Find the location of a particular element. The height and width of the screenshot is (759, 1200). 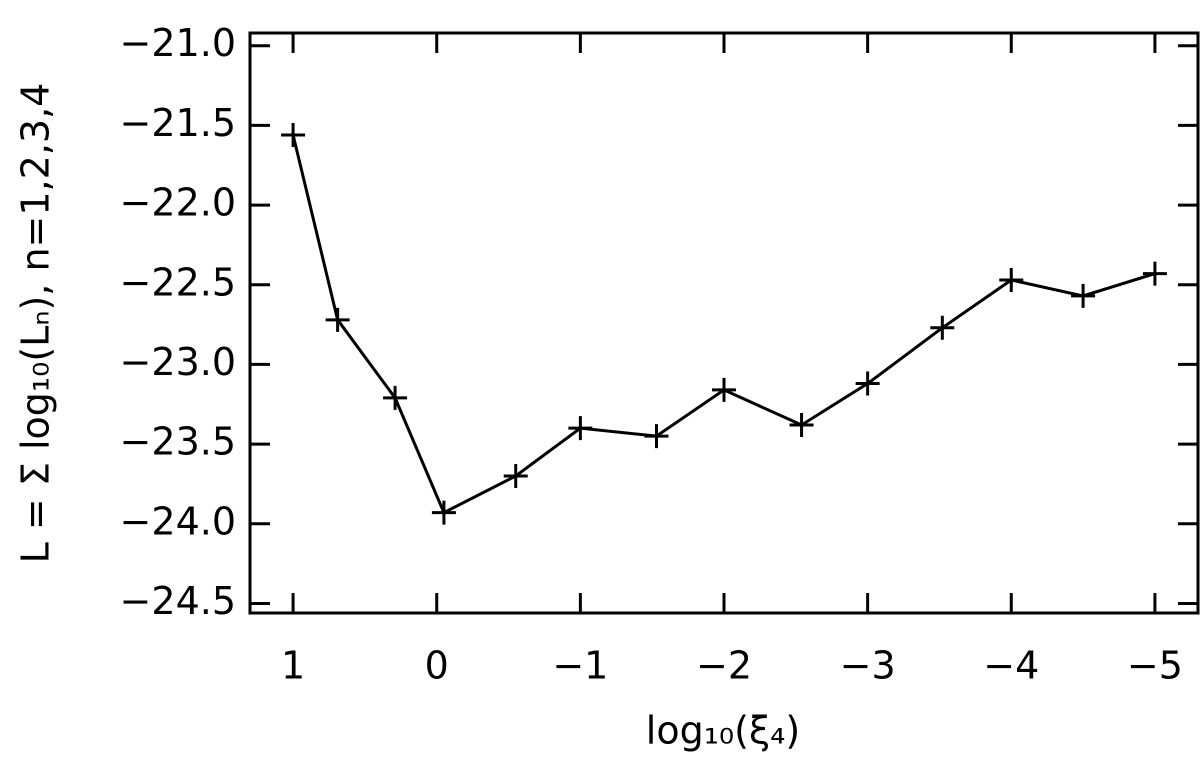

y-tick-label: −21.5 is located at coordinates (178, 123).